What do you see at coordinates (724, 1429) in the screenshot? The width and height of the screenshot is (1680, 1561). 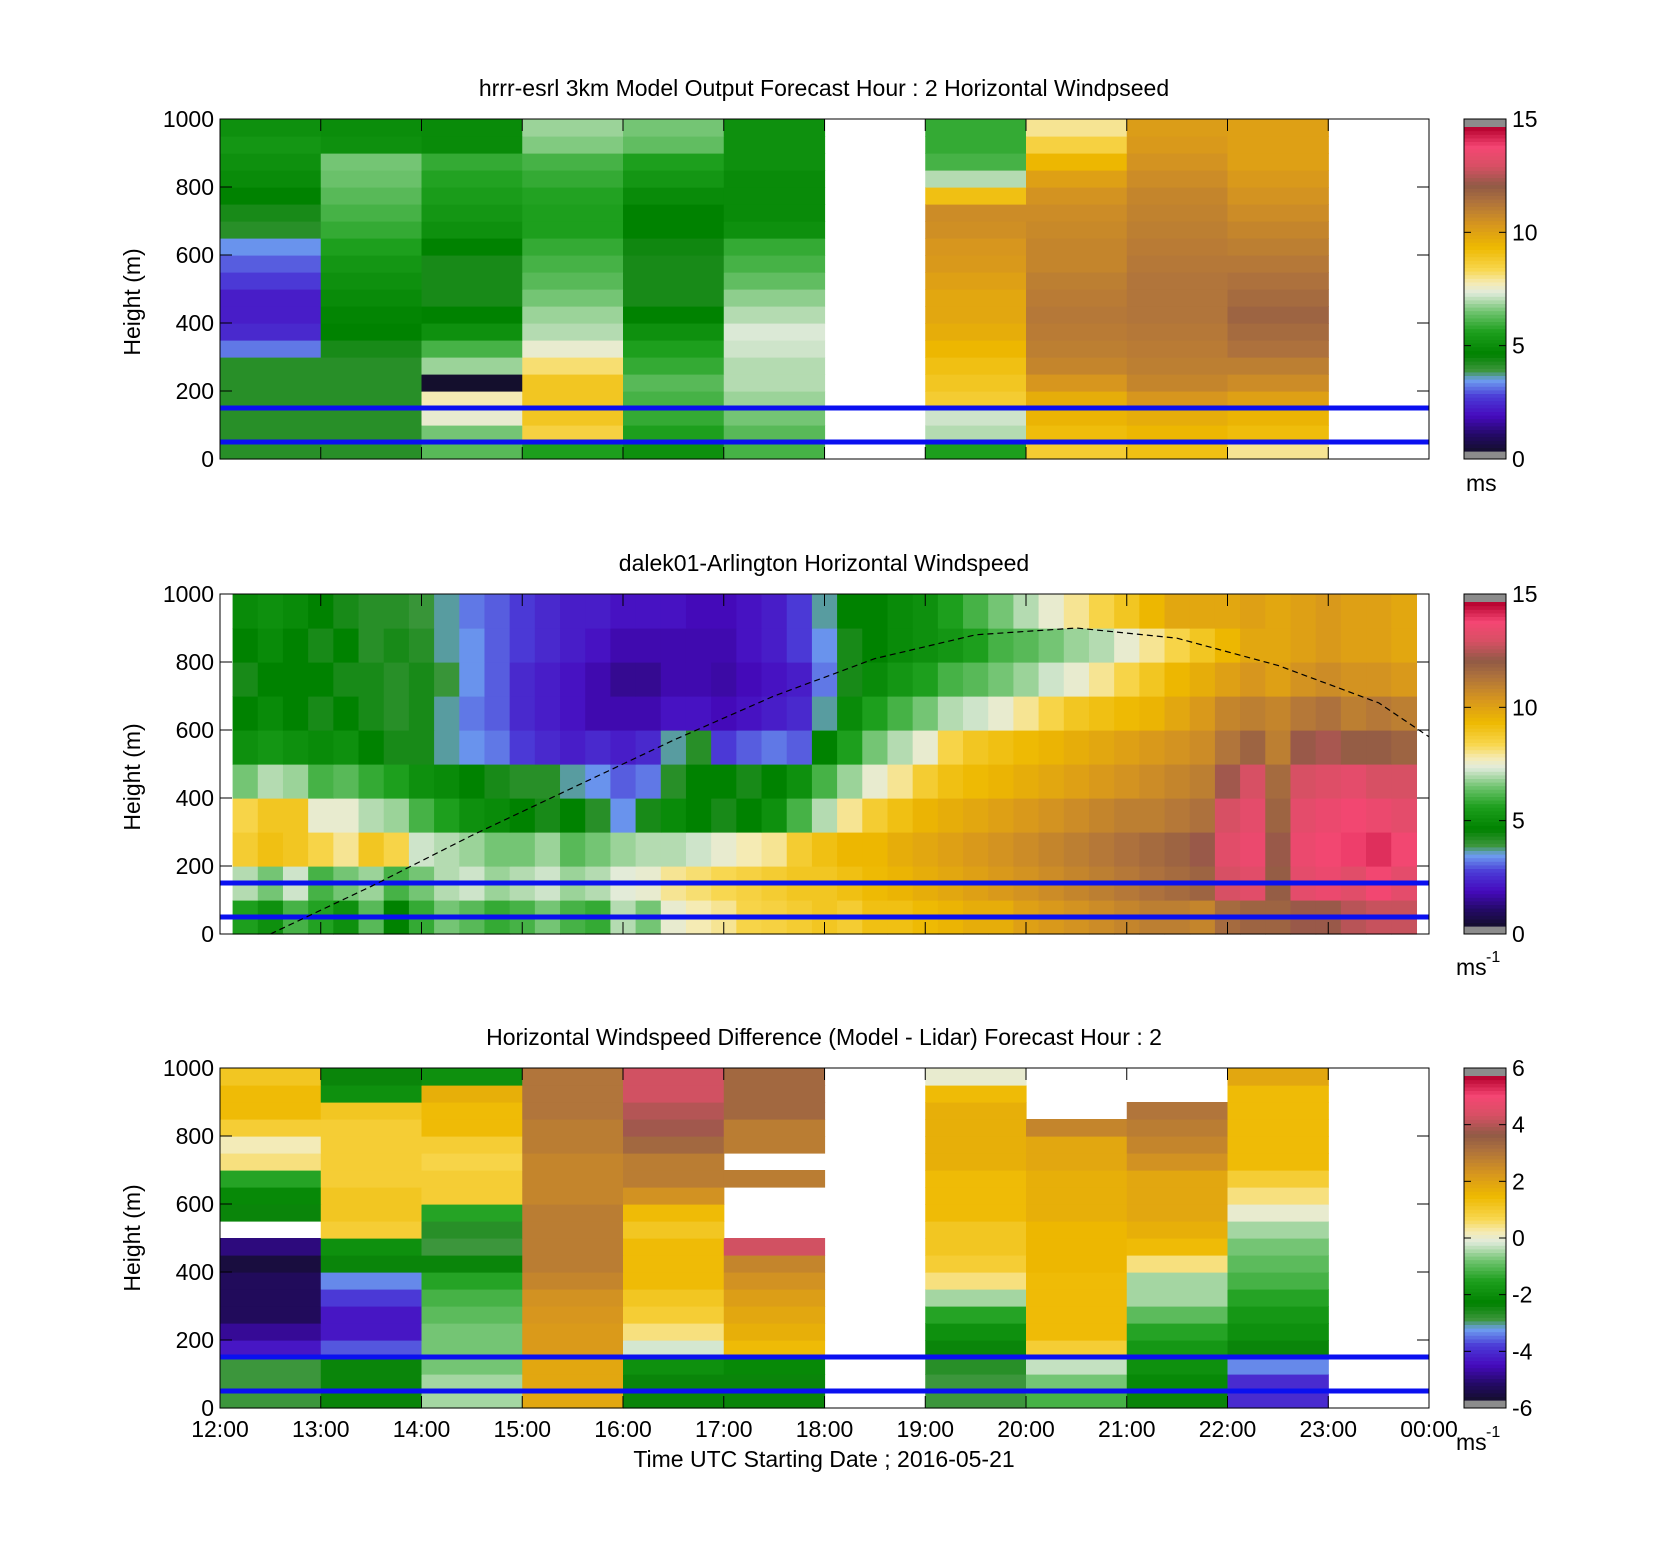 I see `x-tick-label: 17:00` at bounding box center [724, 1429].